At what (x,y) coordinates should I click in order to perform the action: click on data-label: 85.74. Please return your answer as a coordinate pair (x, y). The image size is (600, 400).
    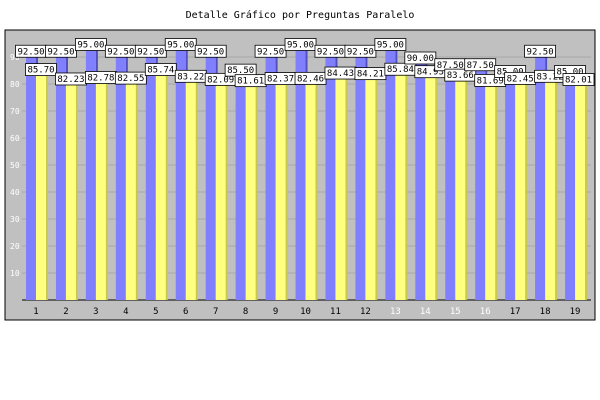
    Looking at the image, I should click on (160, 71).